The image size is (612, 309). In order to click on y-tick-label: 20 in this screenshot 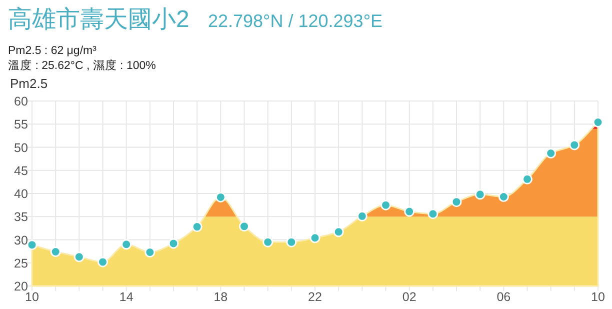, I will do `click(21, 287)`.